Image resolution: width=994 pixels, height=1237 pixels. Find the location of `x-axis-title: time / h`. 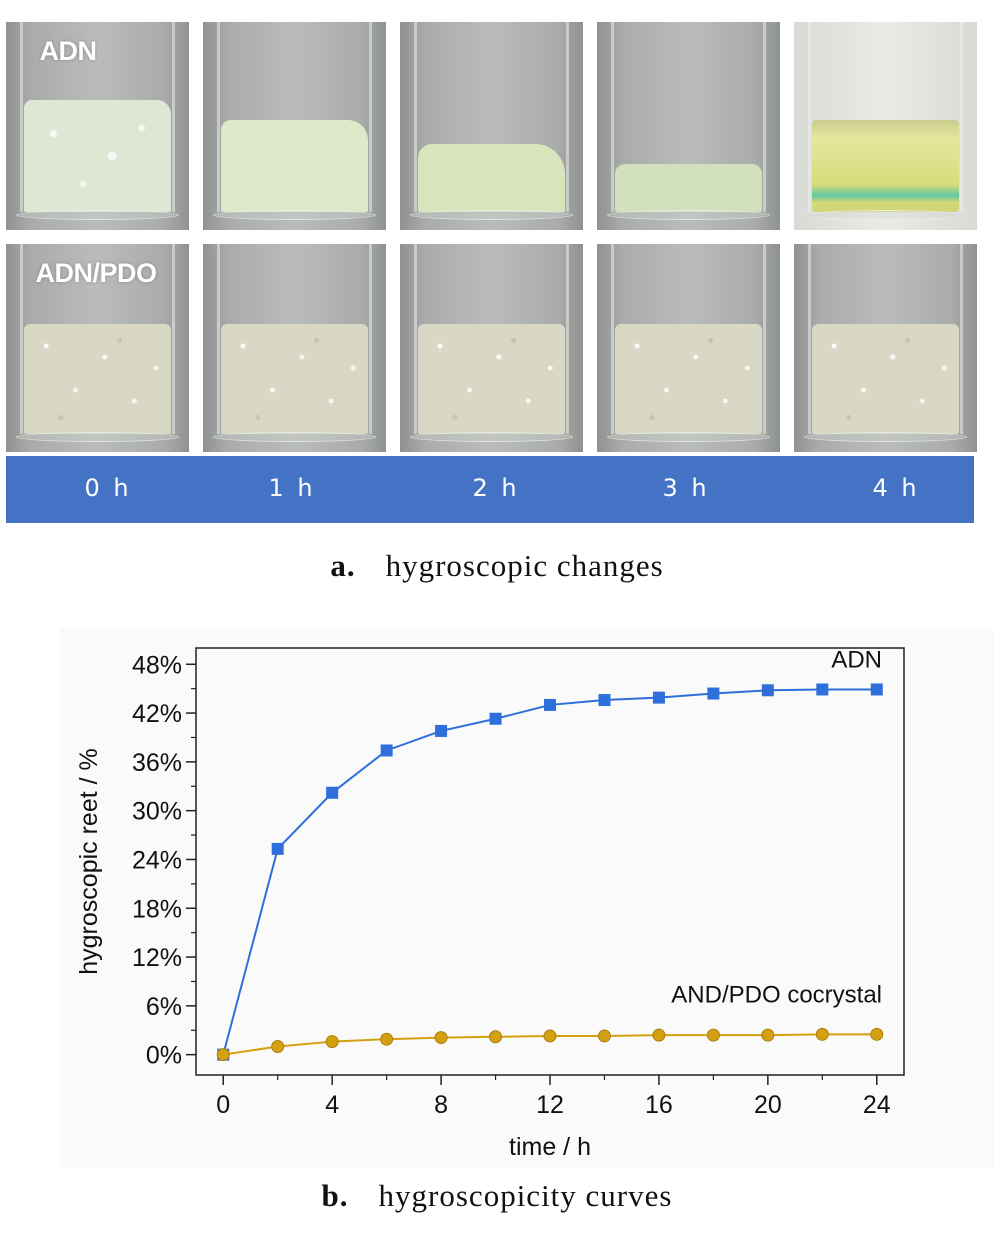

x-axis-title: time / h is located at coordinates (550, 1147).